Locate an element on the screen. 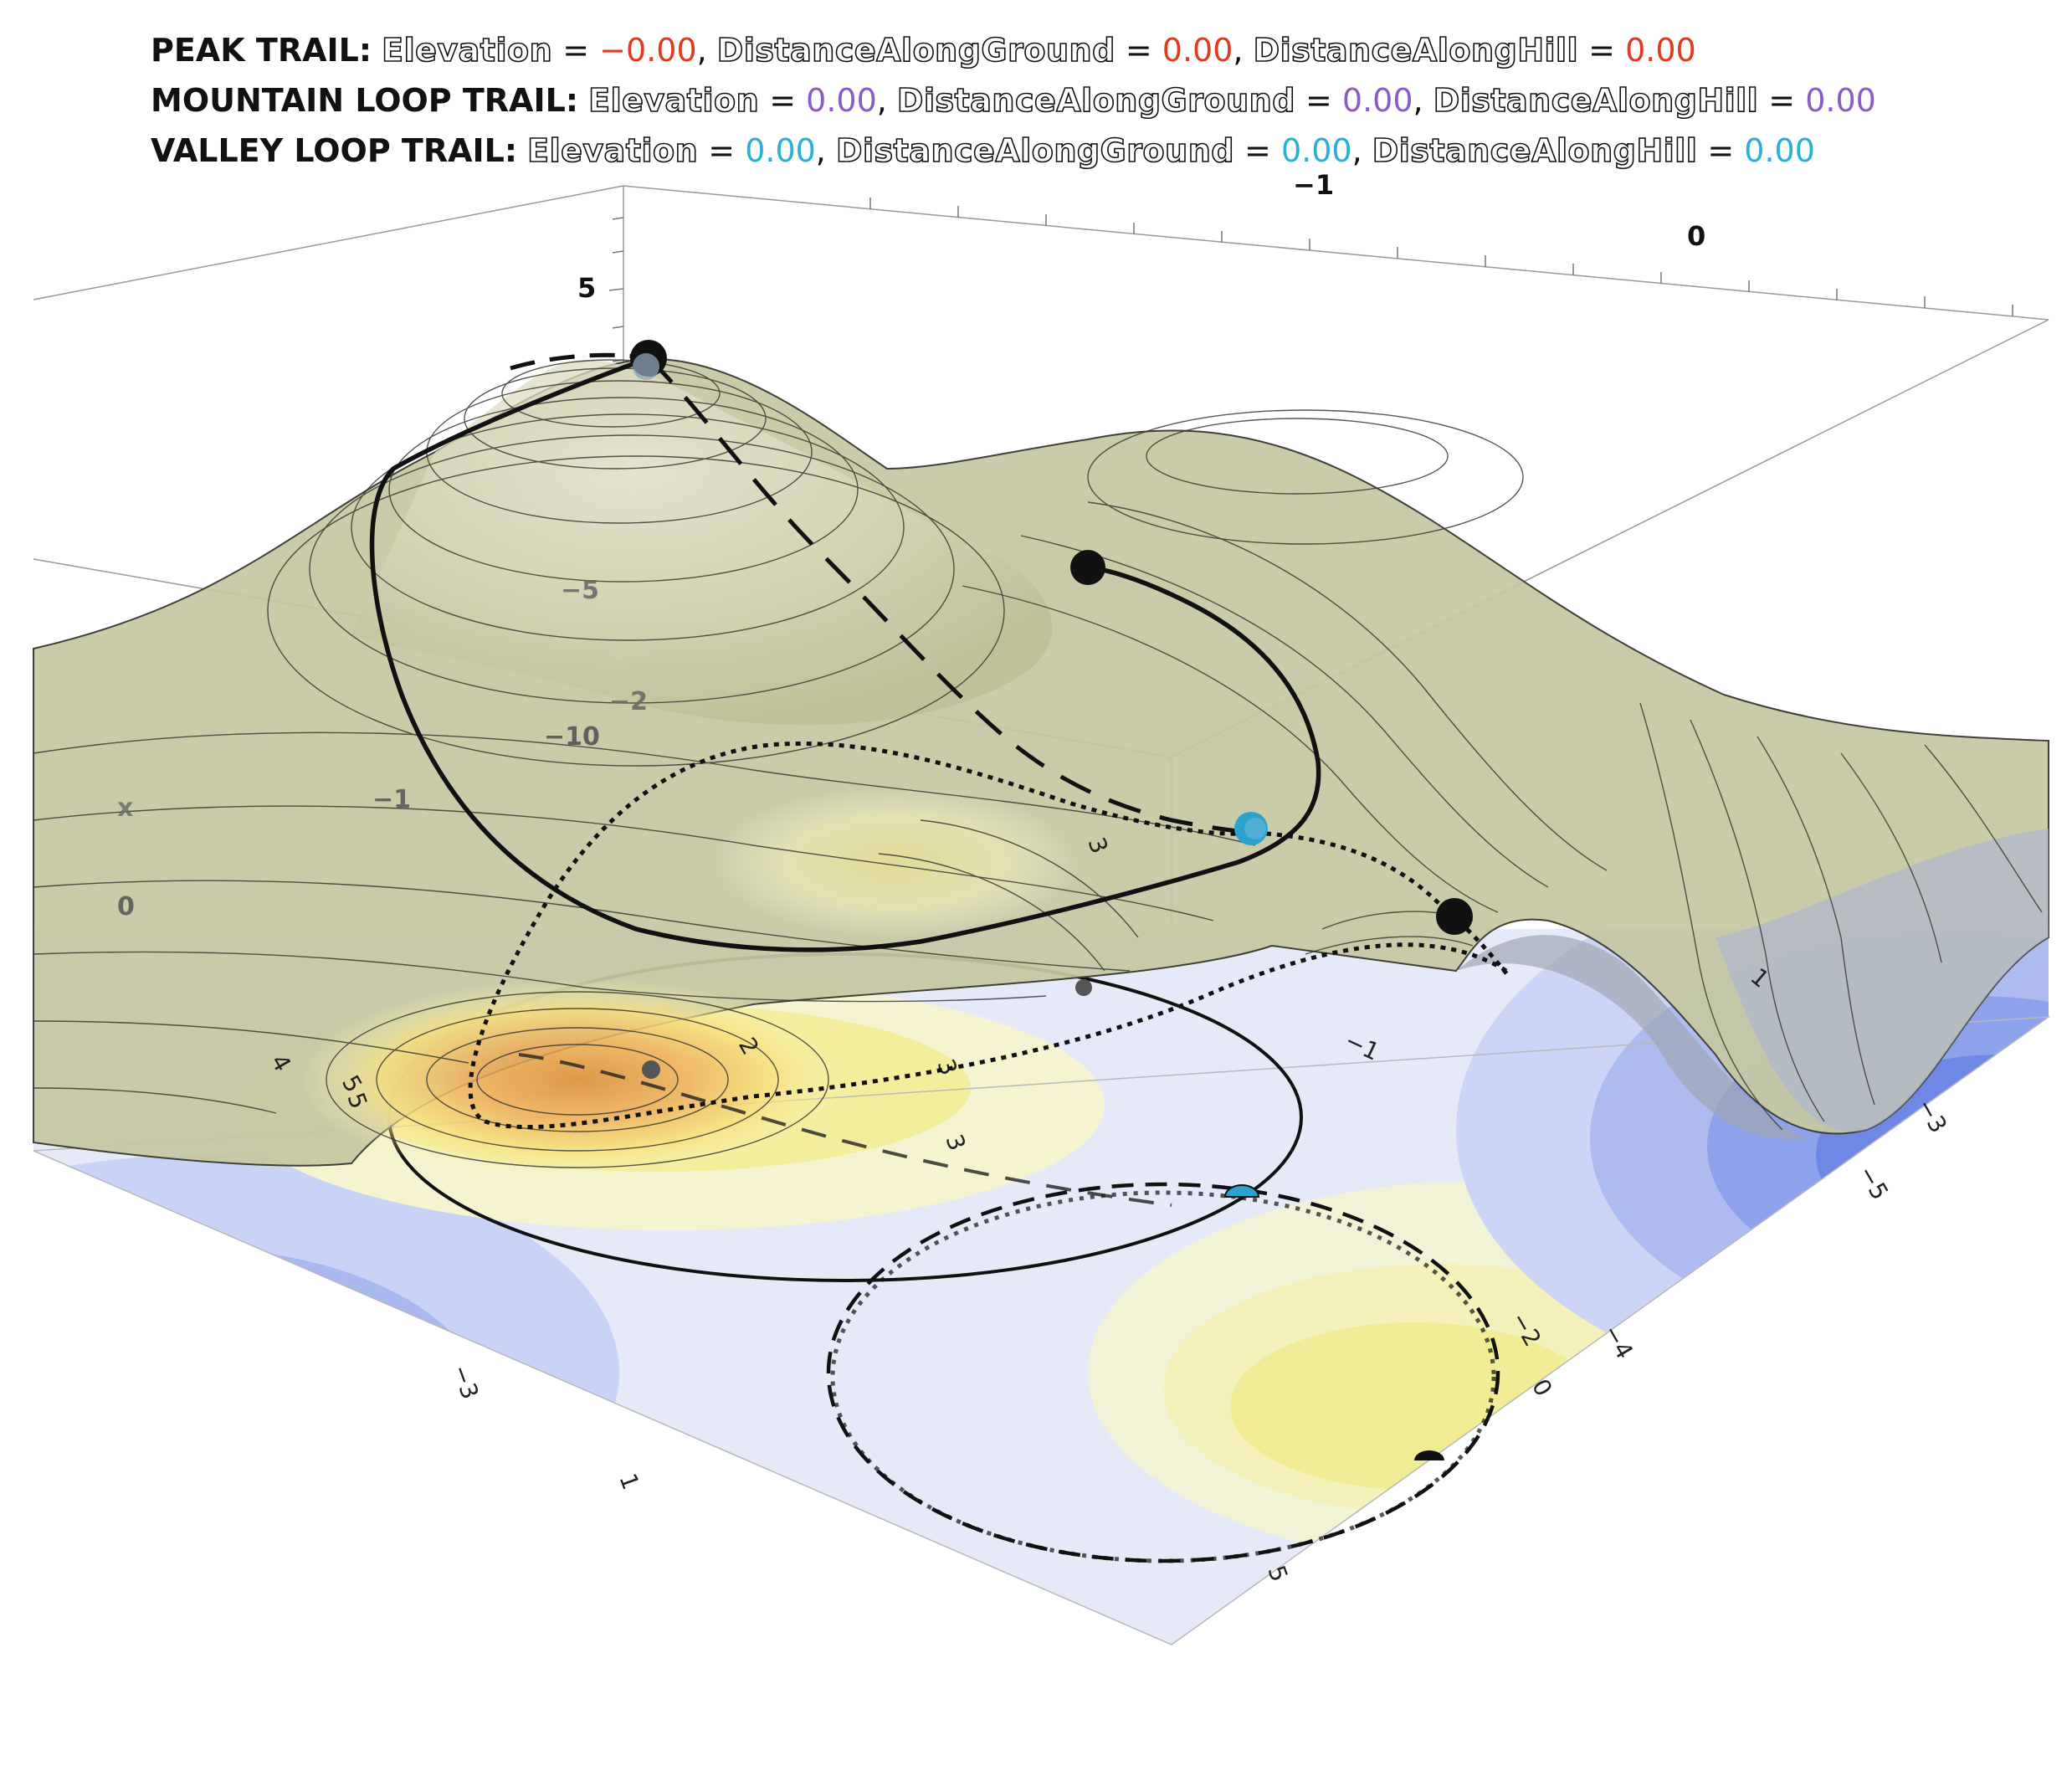 The width and height of the screenshot is (2072, 1776). hill-shading-yellow is located at coordinates (895, 862).